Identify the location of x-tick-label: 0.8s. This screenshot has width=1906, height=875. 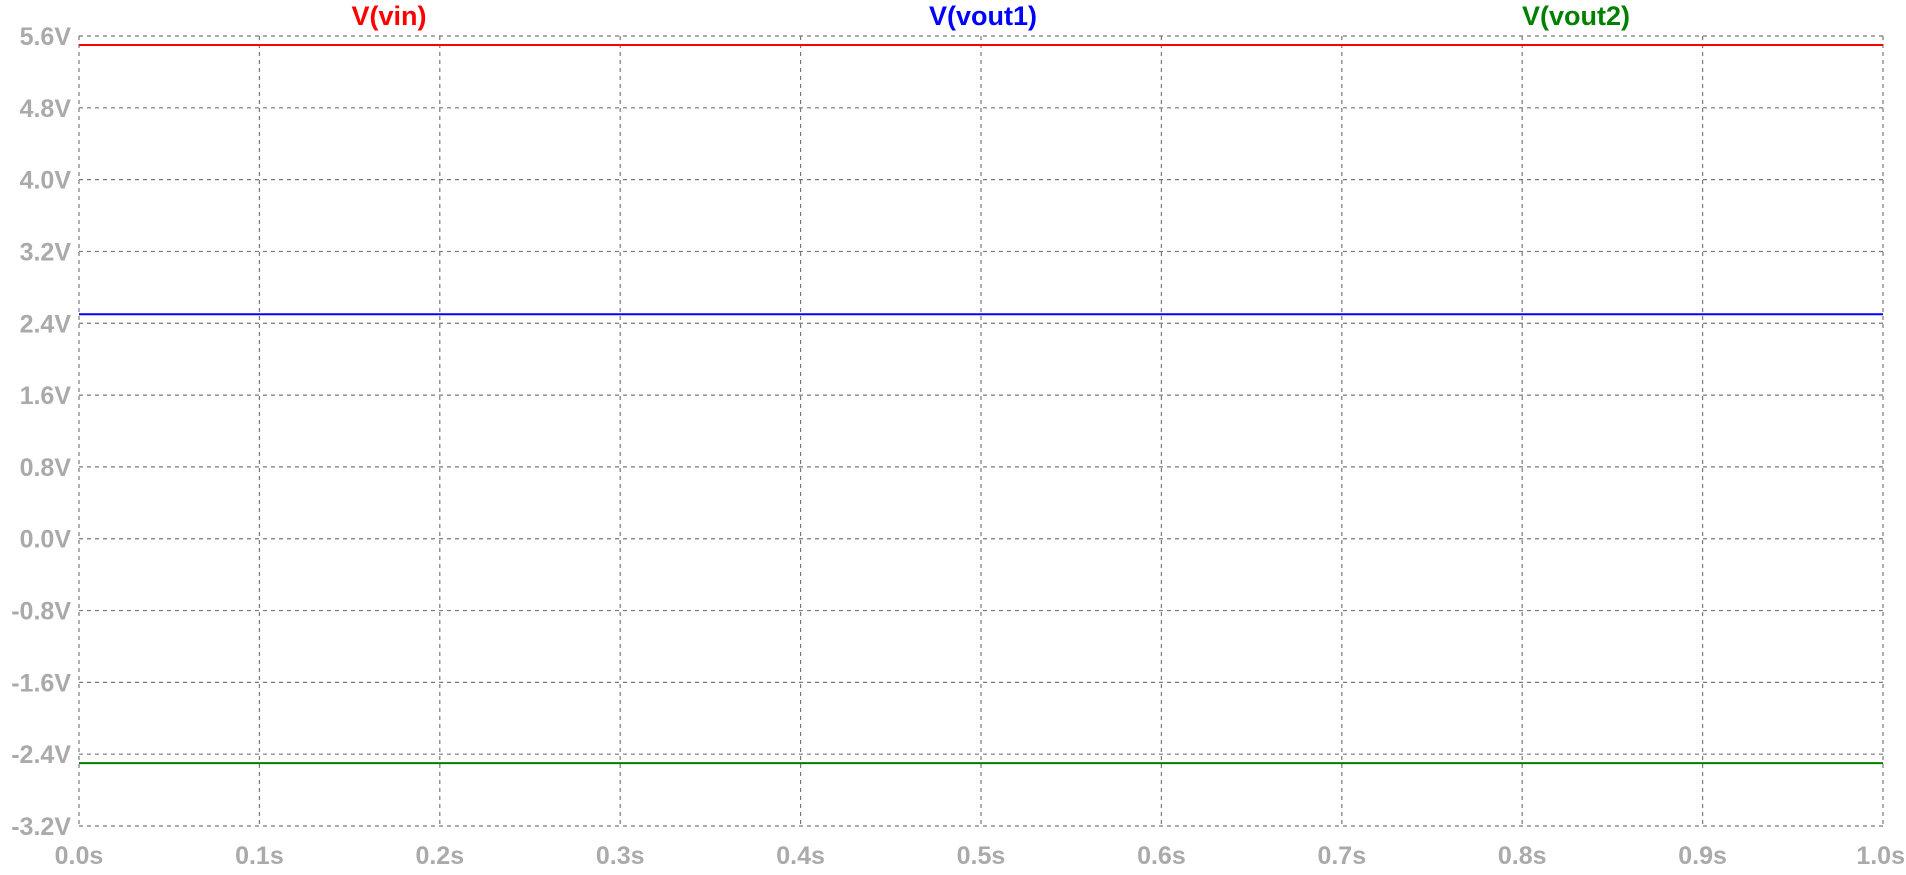
(1522, 856).